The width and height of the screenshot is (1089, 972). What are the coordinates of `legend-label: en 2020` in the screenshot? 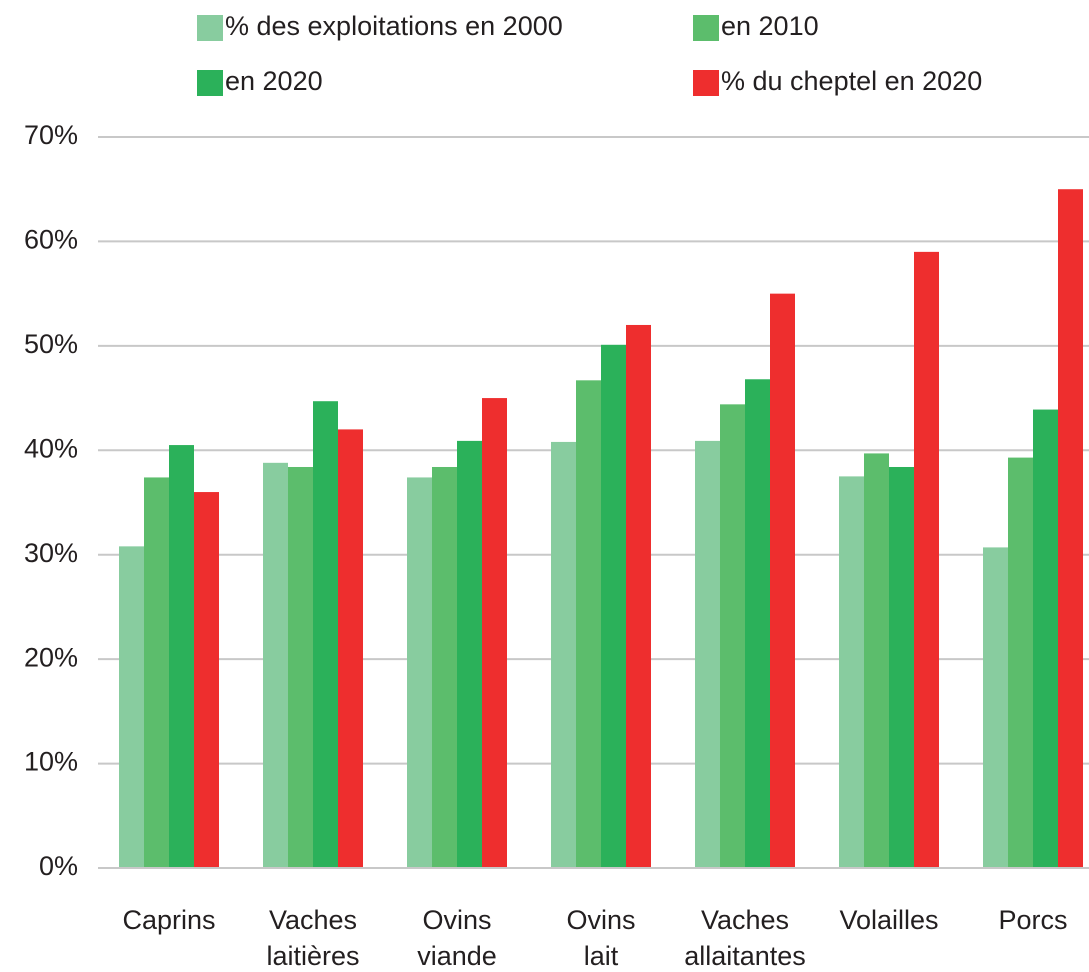 It's located at (274, 81).